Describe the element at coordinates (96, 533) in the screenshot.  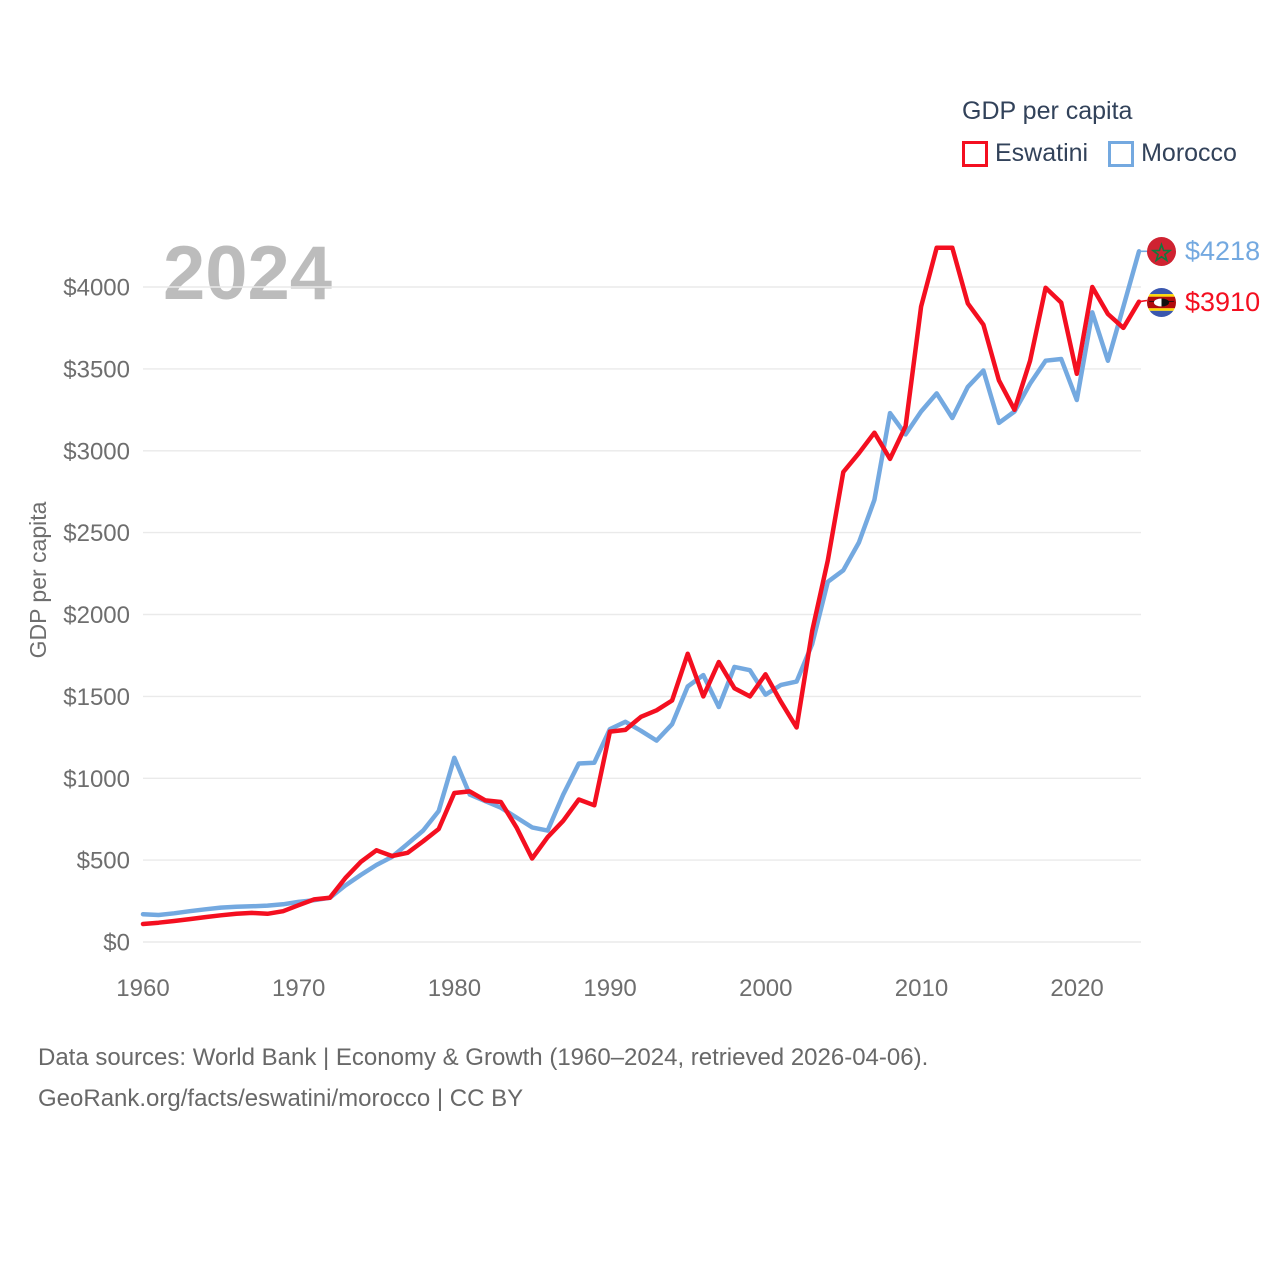
I see `y-tick-label: $2500` at that location.